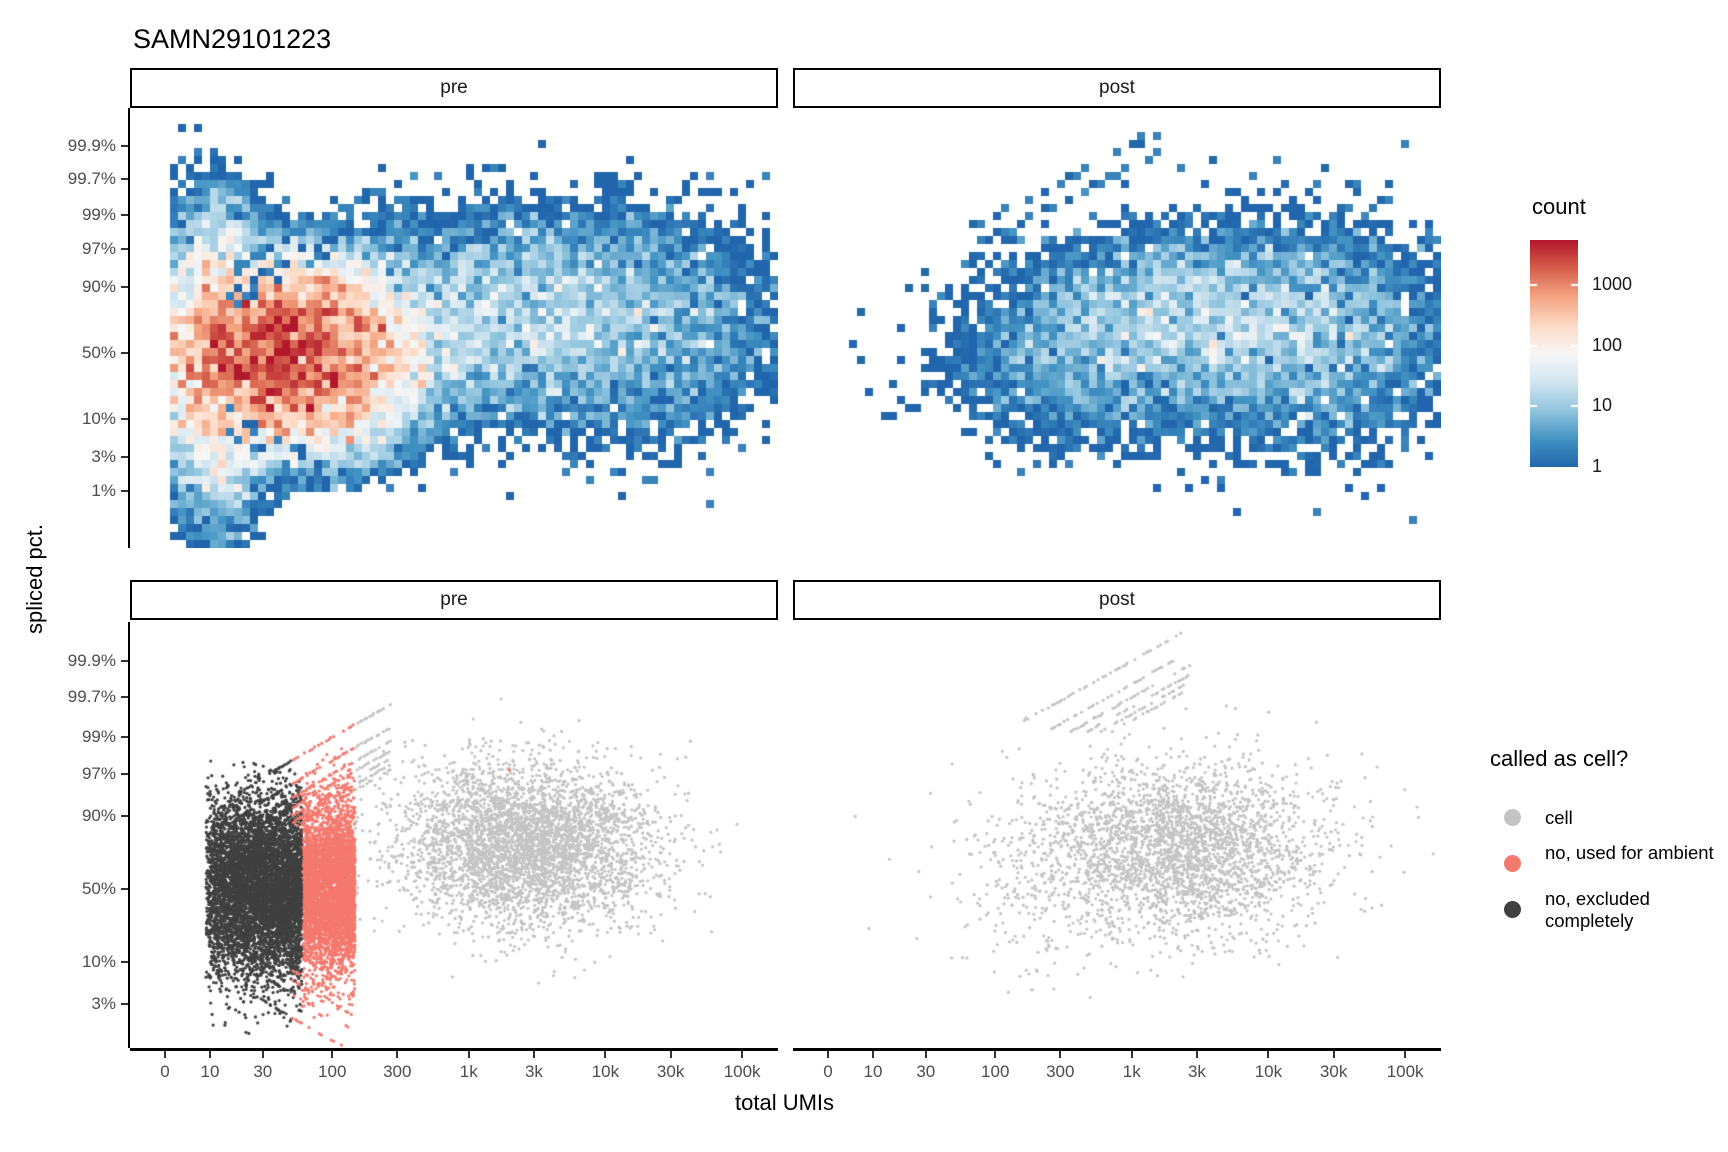 The width and height of the screenshot is (1728, 1152). Describe the element at coordinates (1612, 283) in the screenshot. I see `count-colorbar-tick-label: 1000` at that location.